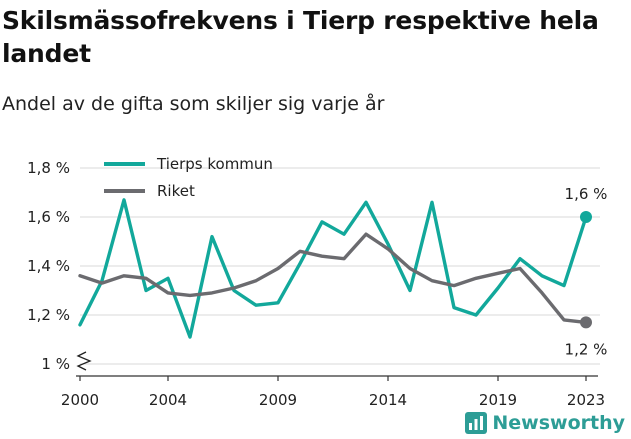 Image resolution: width=631 pixels, height=439 pixels. I want to click on legend: Tierps kommun Riket, so click(188, 177).